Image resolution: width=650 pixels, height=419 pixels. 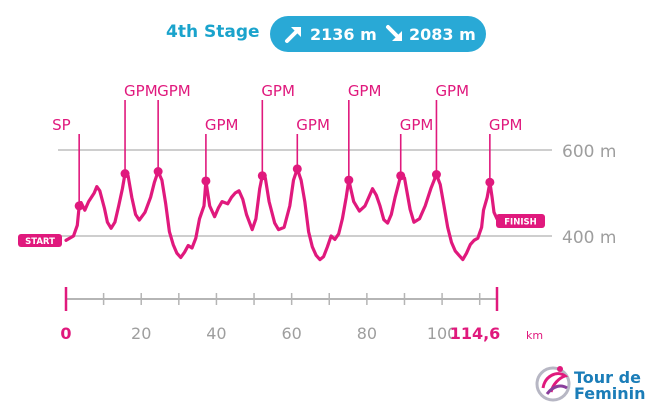 I want to click on x-tick-label: 100, so click(x=442, y=333).